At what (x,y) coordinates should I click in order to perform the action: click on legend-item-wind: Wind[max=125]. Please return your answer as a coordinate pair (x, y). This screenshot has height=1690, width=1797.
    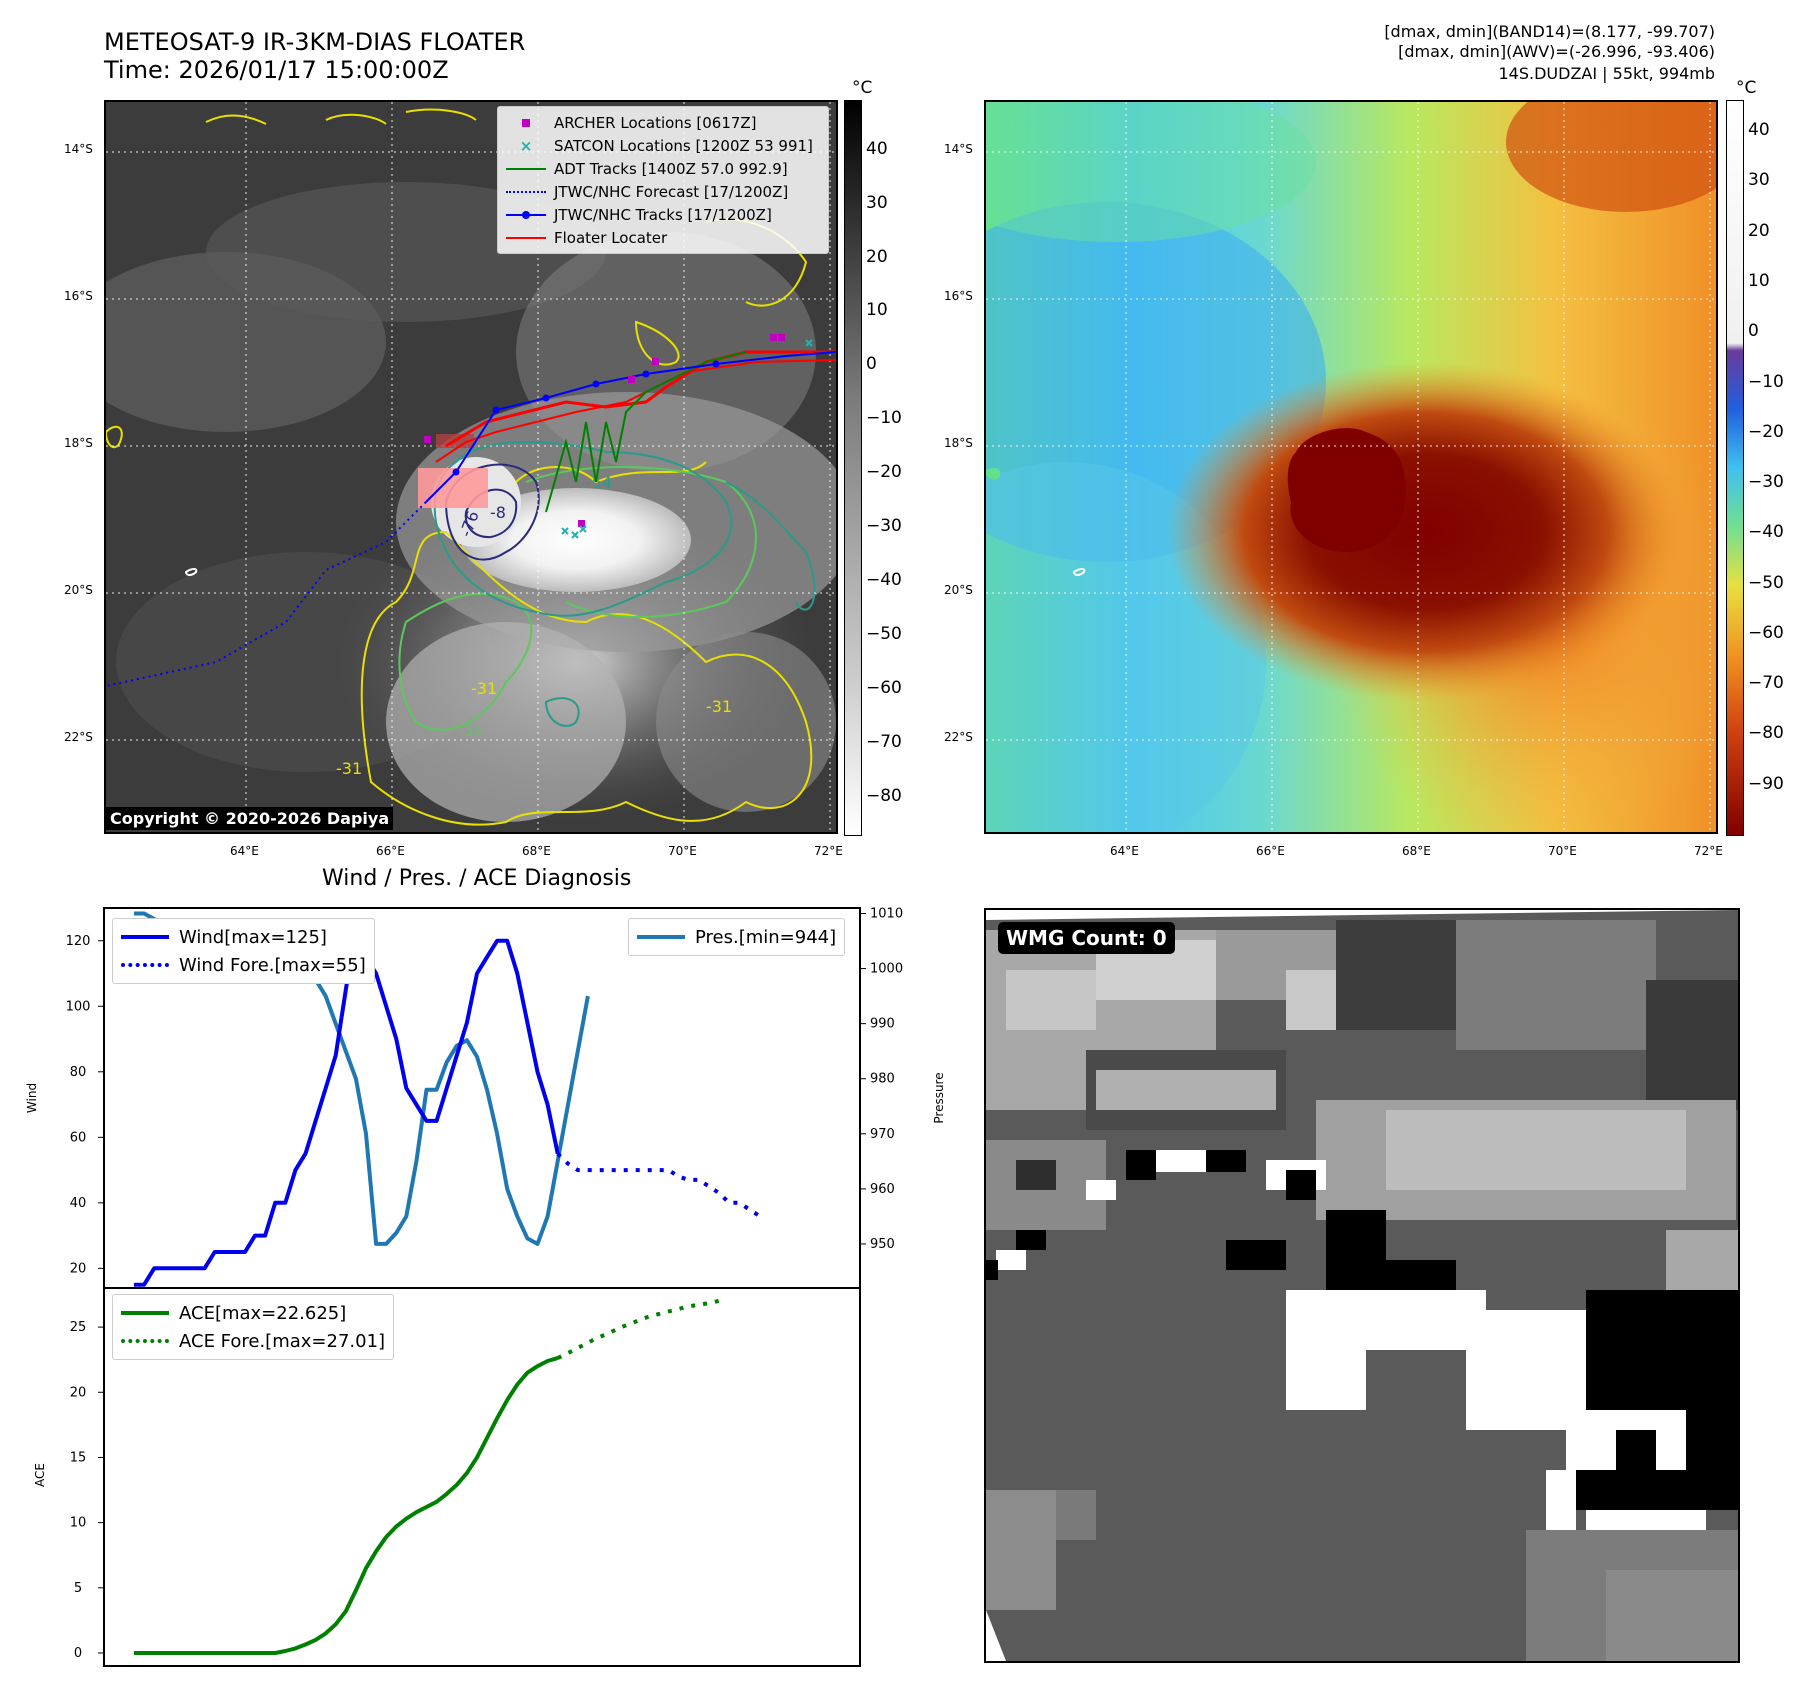
    Looking at the image, I should click on (243, 937).